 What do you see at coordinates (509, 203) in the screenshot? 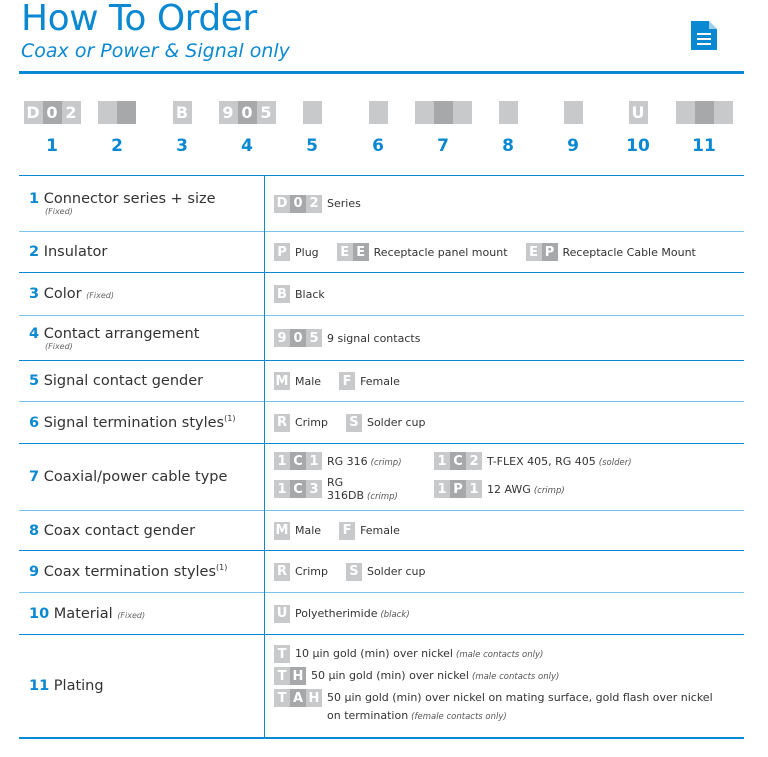
I see `option-list: D 0 2 Series` at bounding box center [509, 203].